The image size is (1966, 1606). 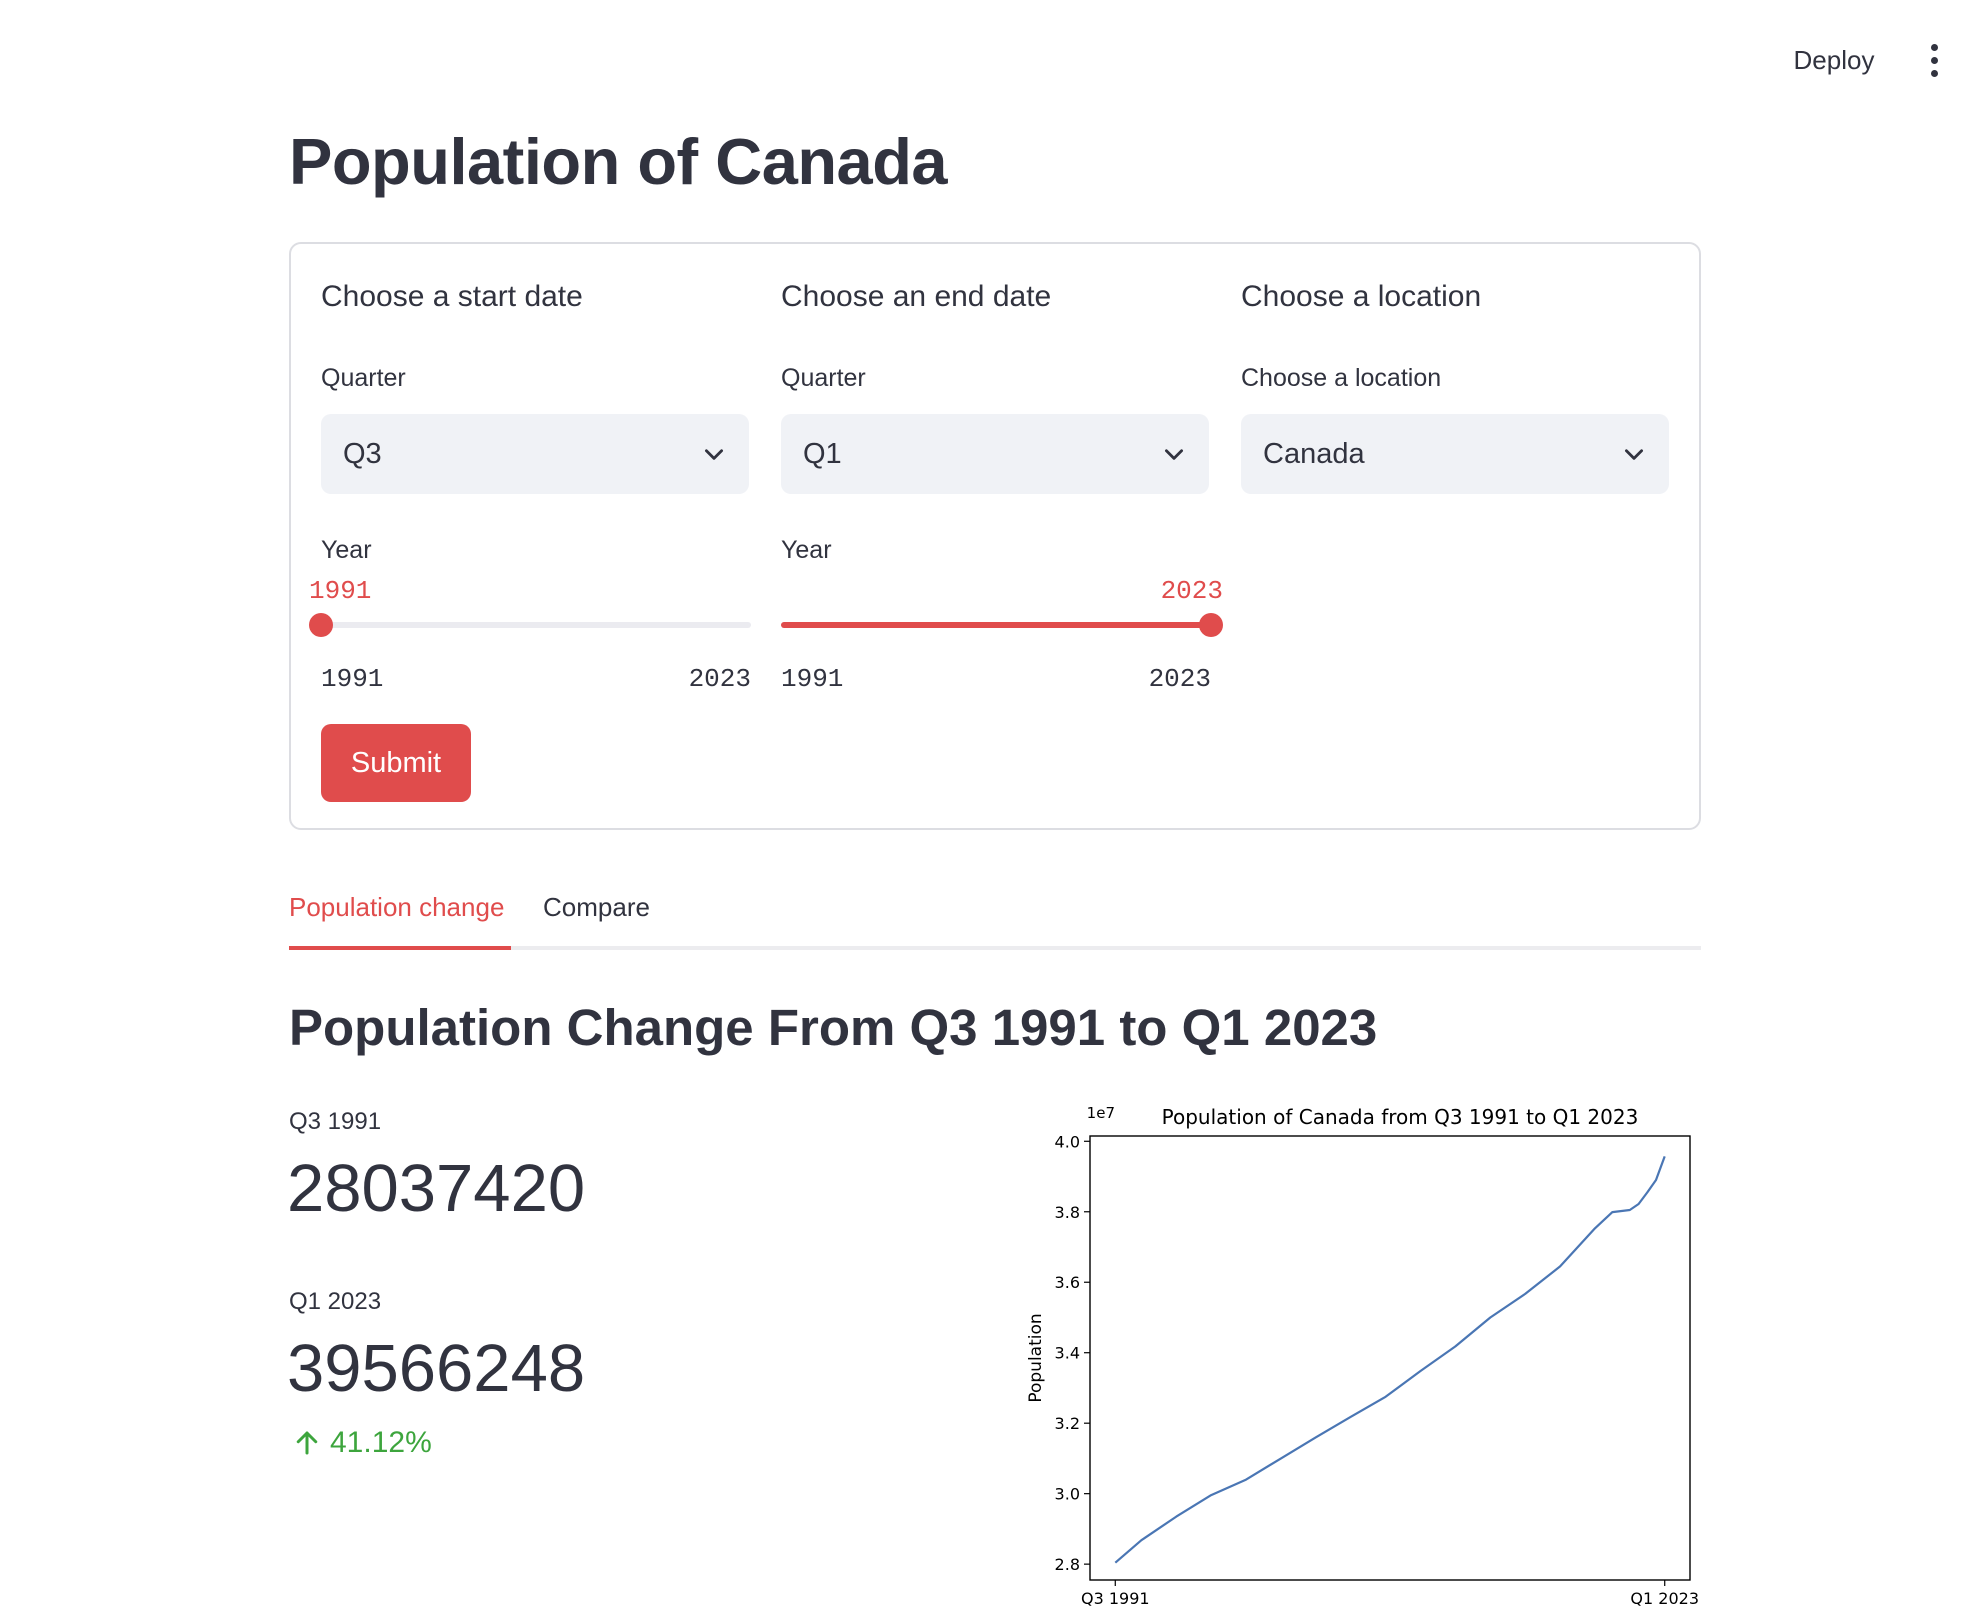 I want to click on tab-compare: Compare, so click(x=596, y=907).